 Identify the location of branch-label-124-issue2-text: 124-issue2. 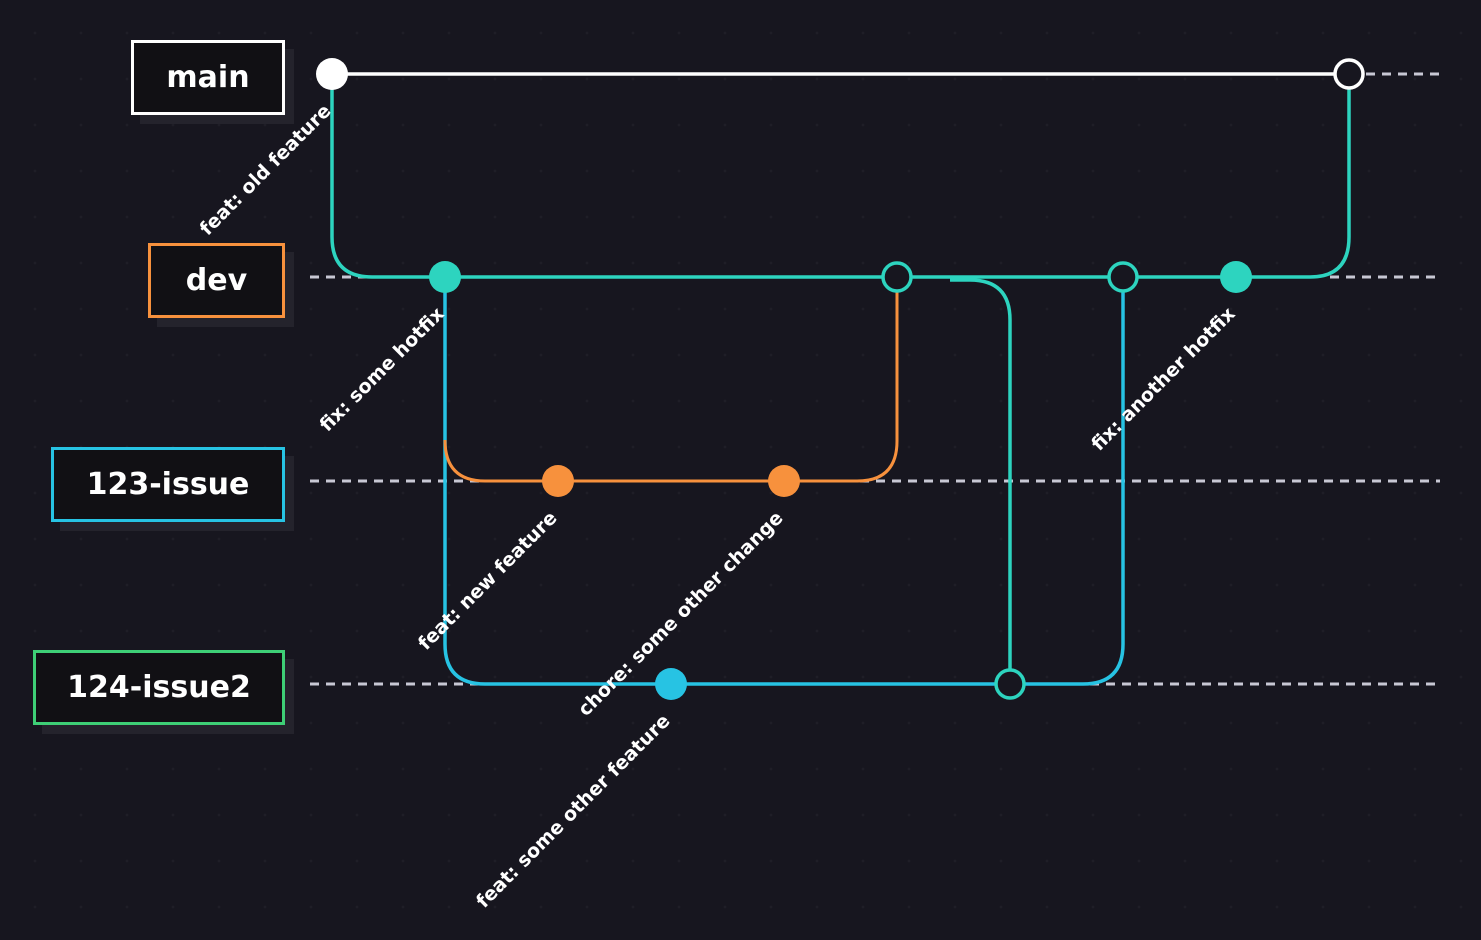
(159, 687).